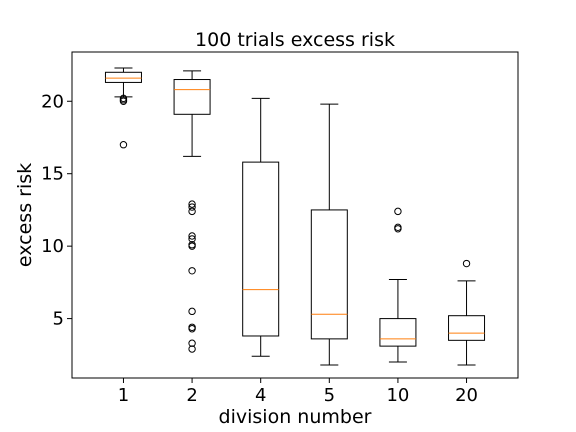 This screenshot has width=576, height=432. Describe the element at coordinates (52, 101) in the screenshot. I see `y-tick-label: 20` at that location.